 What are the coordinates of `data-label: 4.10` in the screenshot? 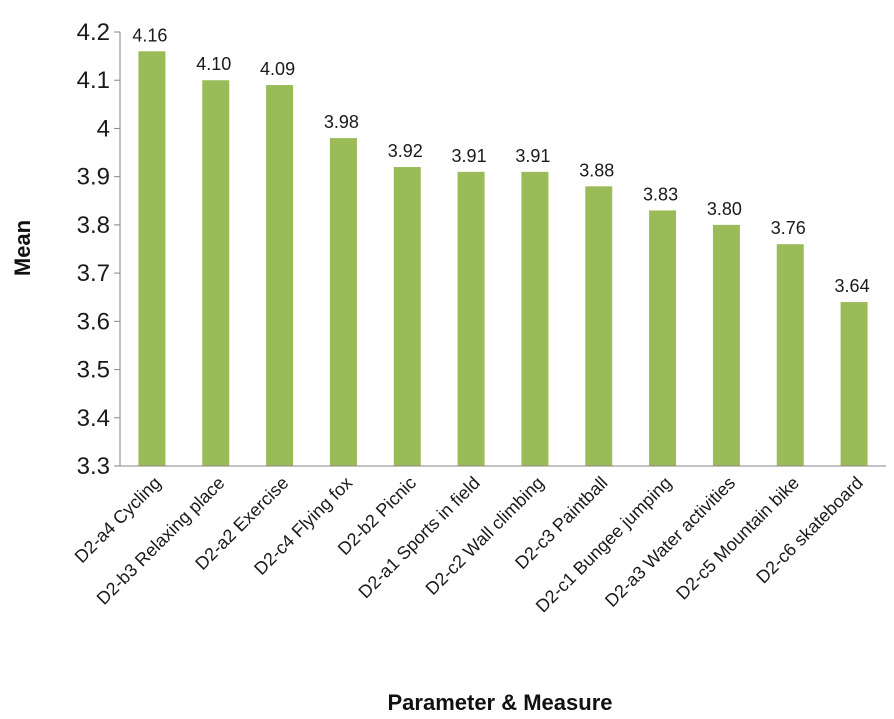 It's located at (213, 64).